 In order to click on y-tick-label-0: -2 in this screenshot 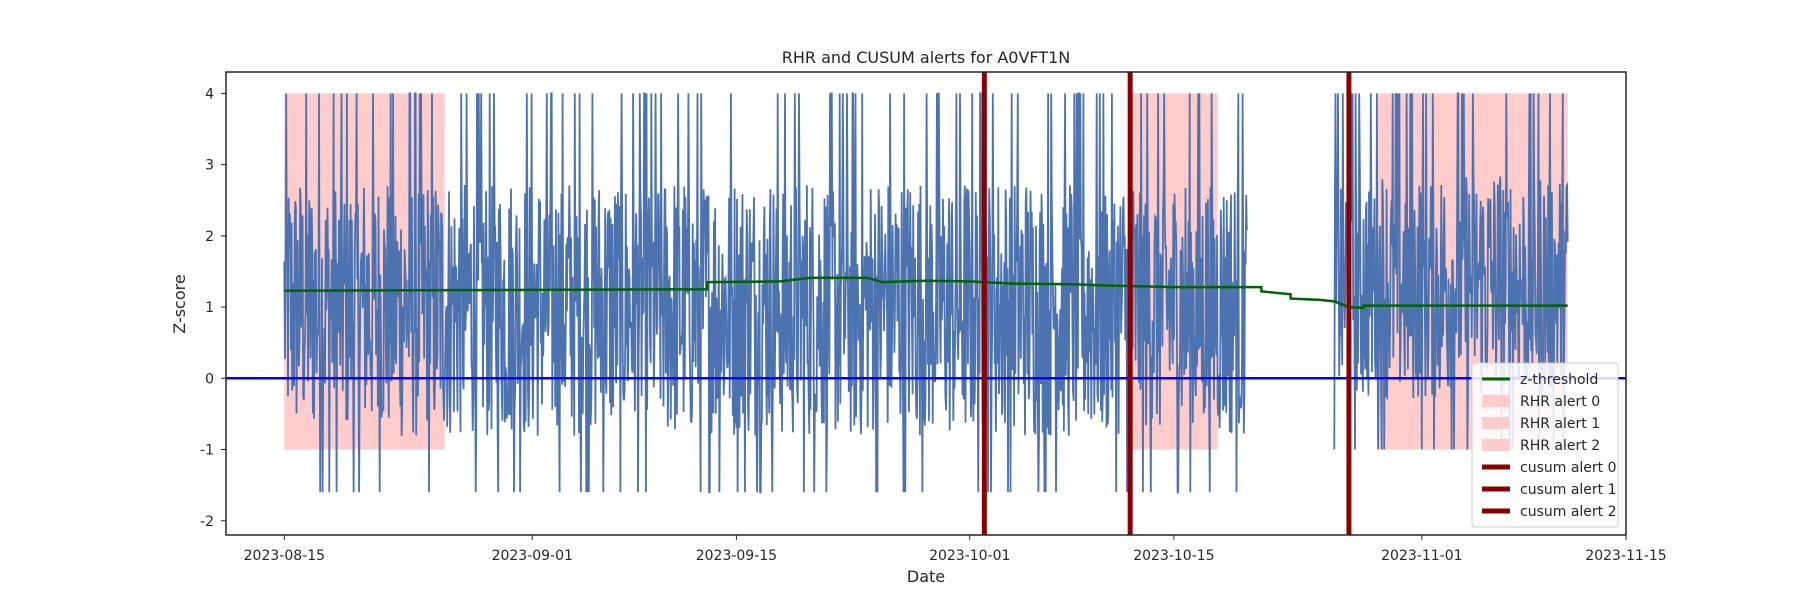, I will do `click(207, 522)`.